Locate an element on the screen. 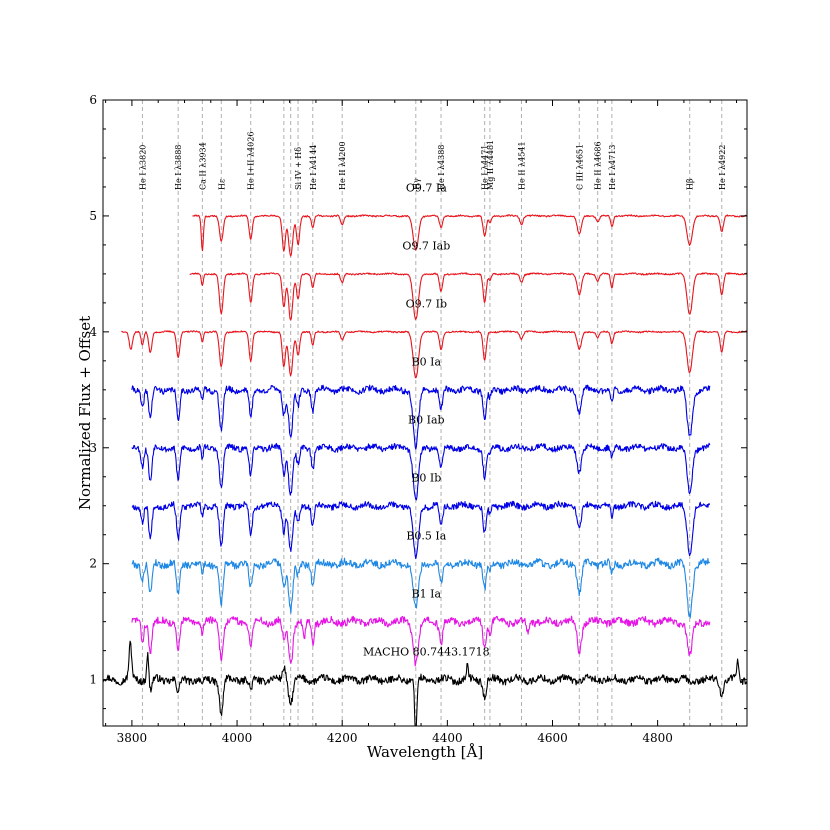 This screenshot has height=830, width=830. line-marker-label: He I+II λ4026 is located at coordinates (251, 161).